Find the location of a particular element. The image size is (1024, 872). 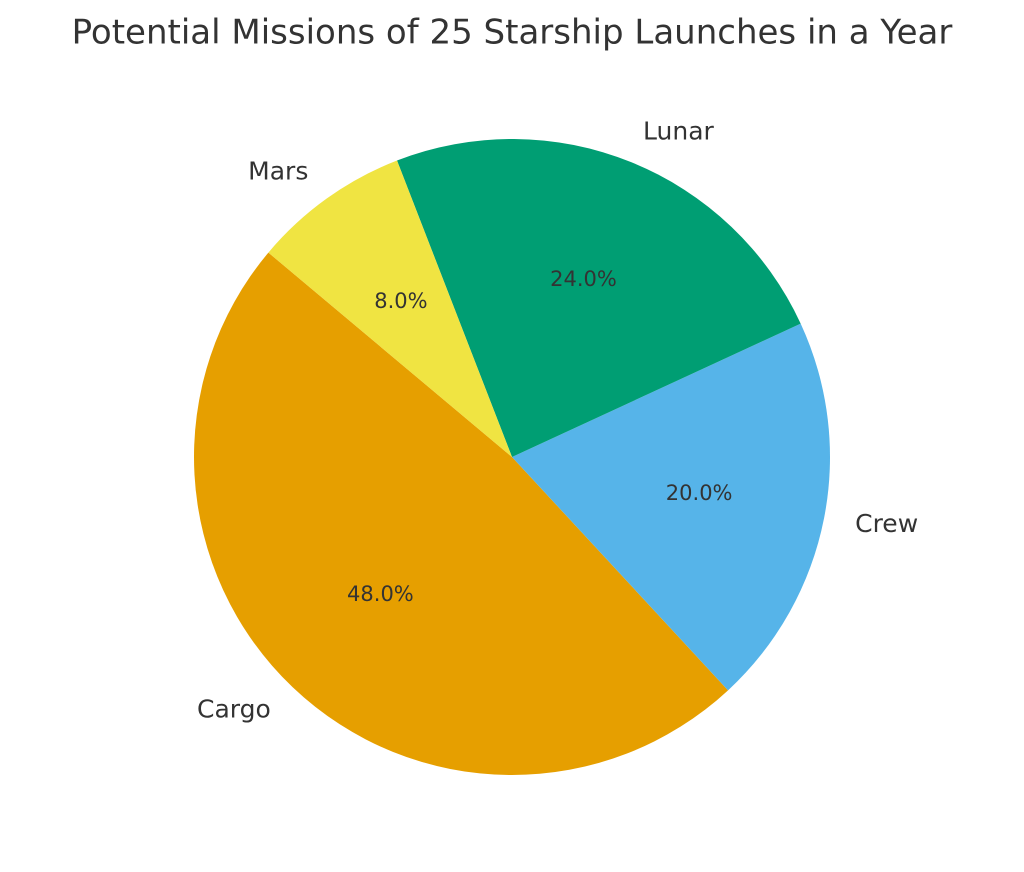

percent-label: 8.0% is located at coordinates (400, 301).